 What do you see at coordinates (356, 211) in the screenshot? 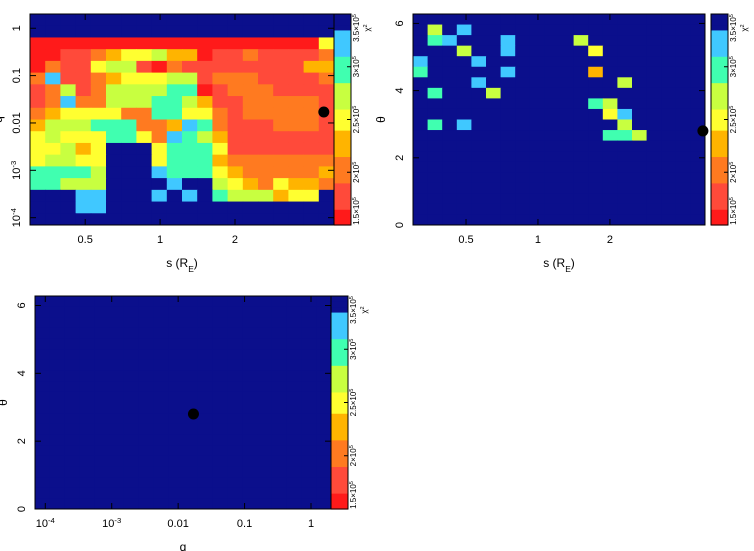
I see `colorbar-tick-label: 1.5×105` at bounding box center [356, 211].